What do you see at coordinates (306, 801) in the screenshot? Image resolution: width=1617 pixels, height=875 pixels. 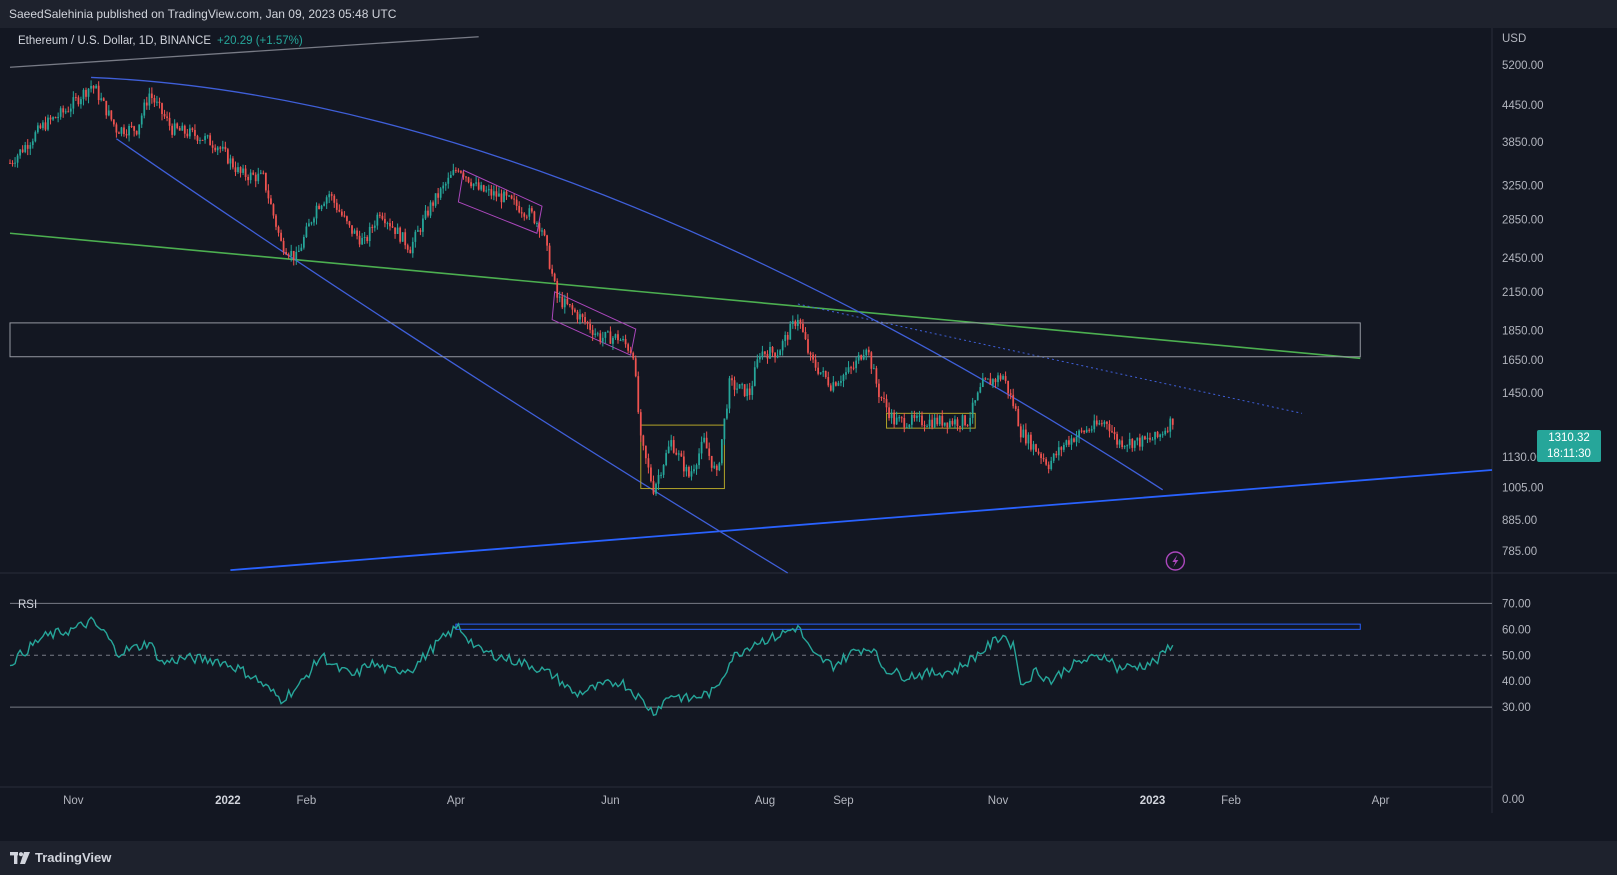 I see `time-tick-label: Feb` at bounding box center [306, 801].